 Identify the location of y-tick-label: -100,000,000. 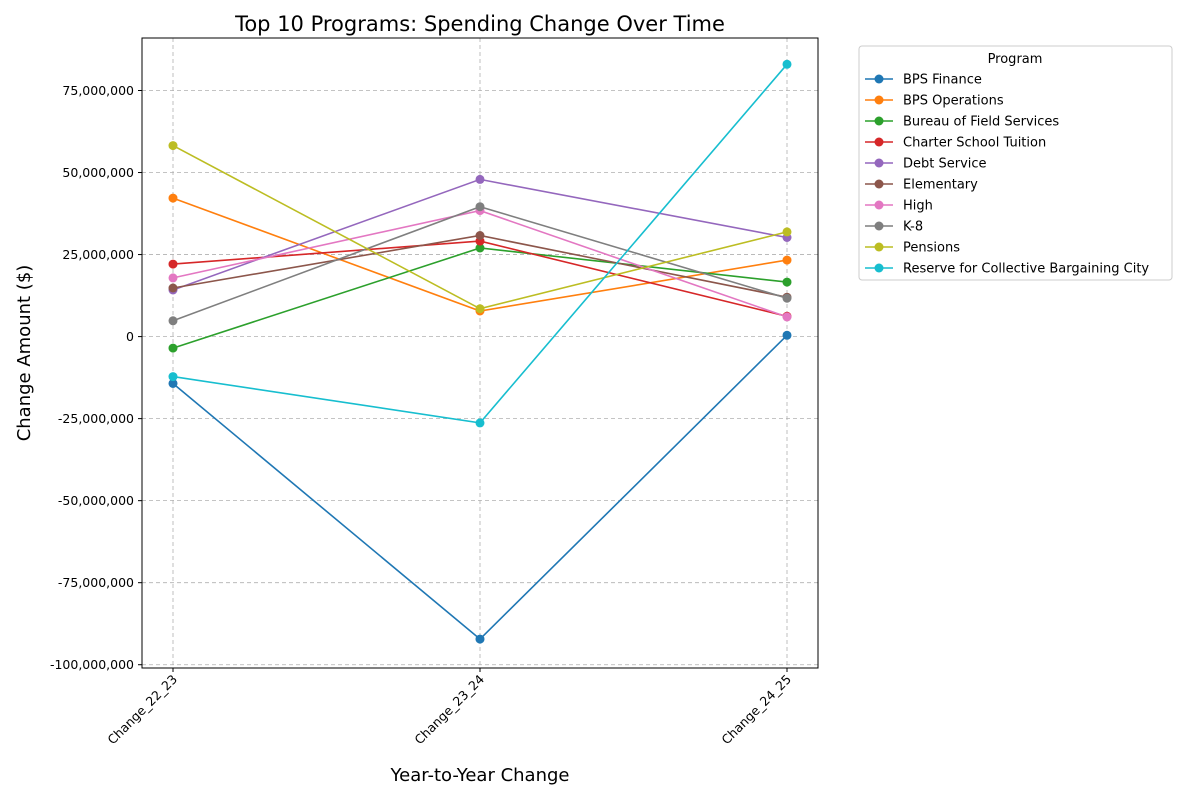
(92, 664).